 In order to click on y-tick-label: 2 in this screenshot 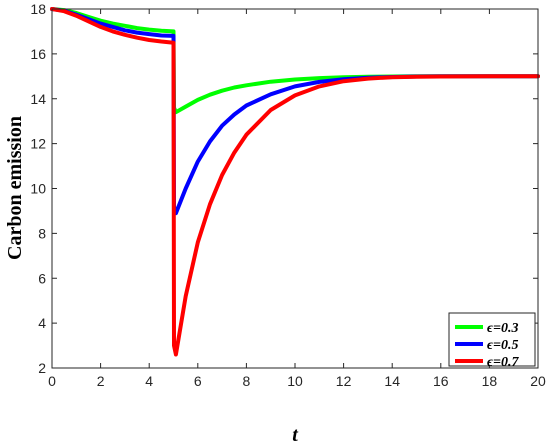, I will do `click(42, 368)`.